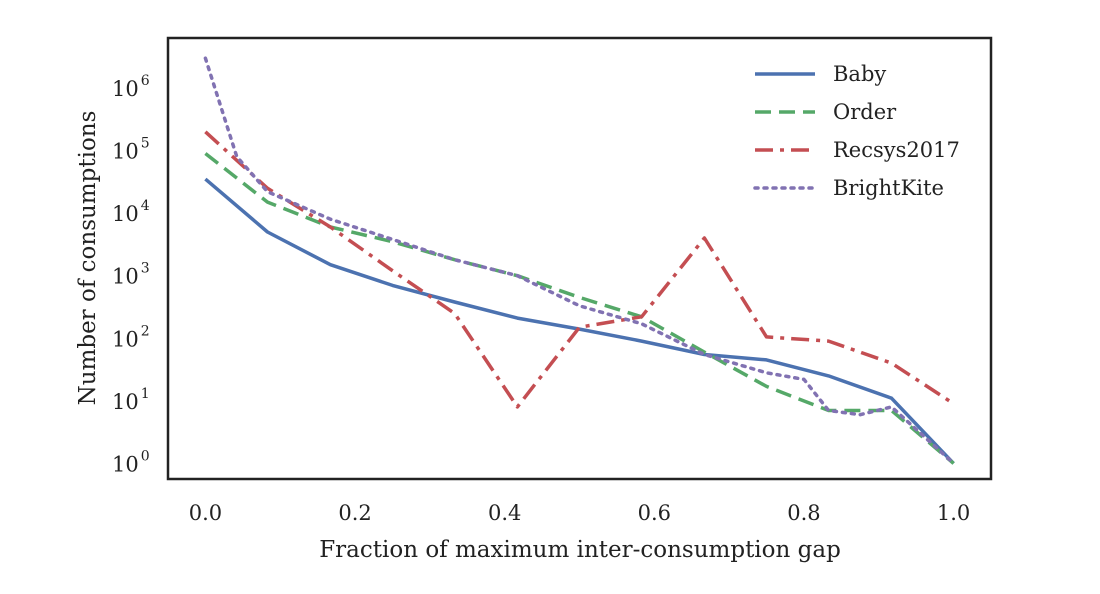 Image resolution: width=1100 pixels, height=594 pixels. Describe the element at coordinates (131, 337) in the screenshot. I see `y-tick-label: 10 2` at that location.